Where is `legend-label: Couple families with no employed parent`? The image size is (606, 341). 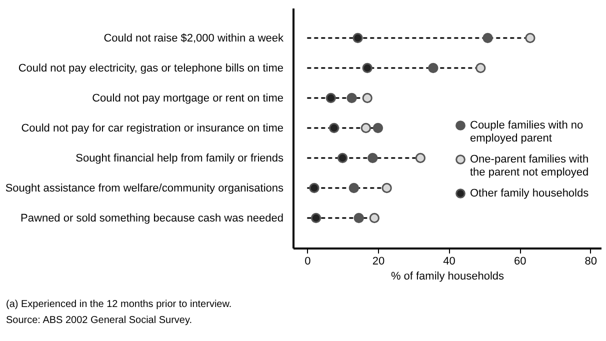
legend-label: Couple families with no employed parent is located at coordinates (527, 132).